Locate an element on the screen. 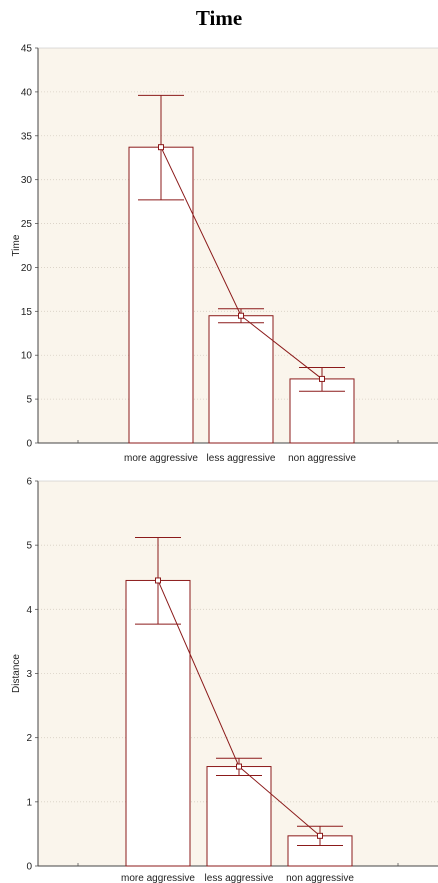  y-tick-label: 30 is located at coordinates (27, 180).